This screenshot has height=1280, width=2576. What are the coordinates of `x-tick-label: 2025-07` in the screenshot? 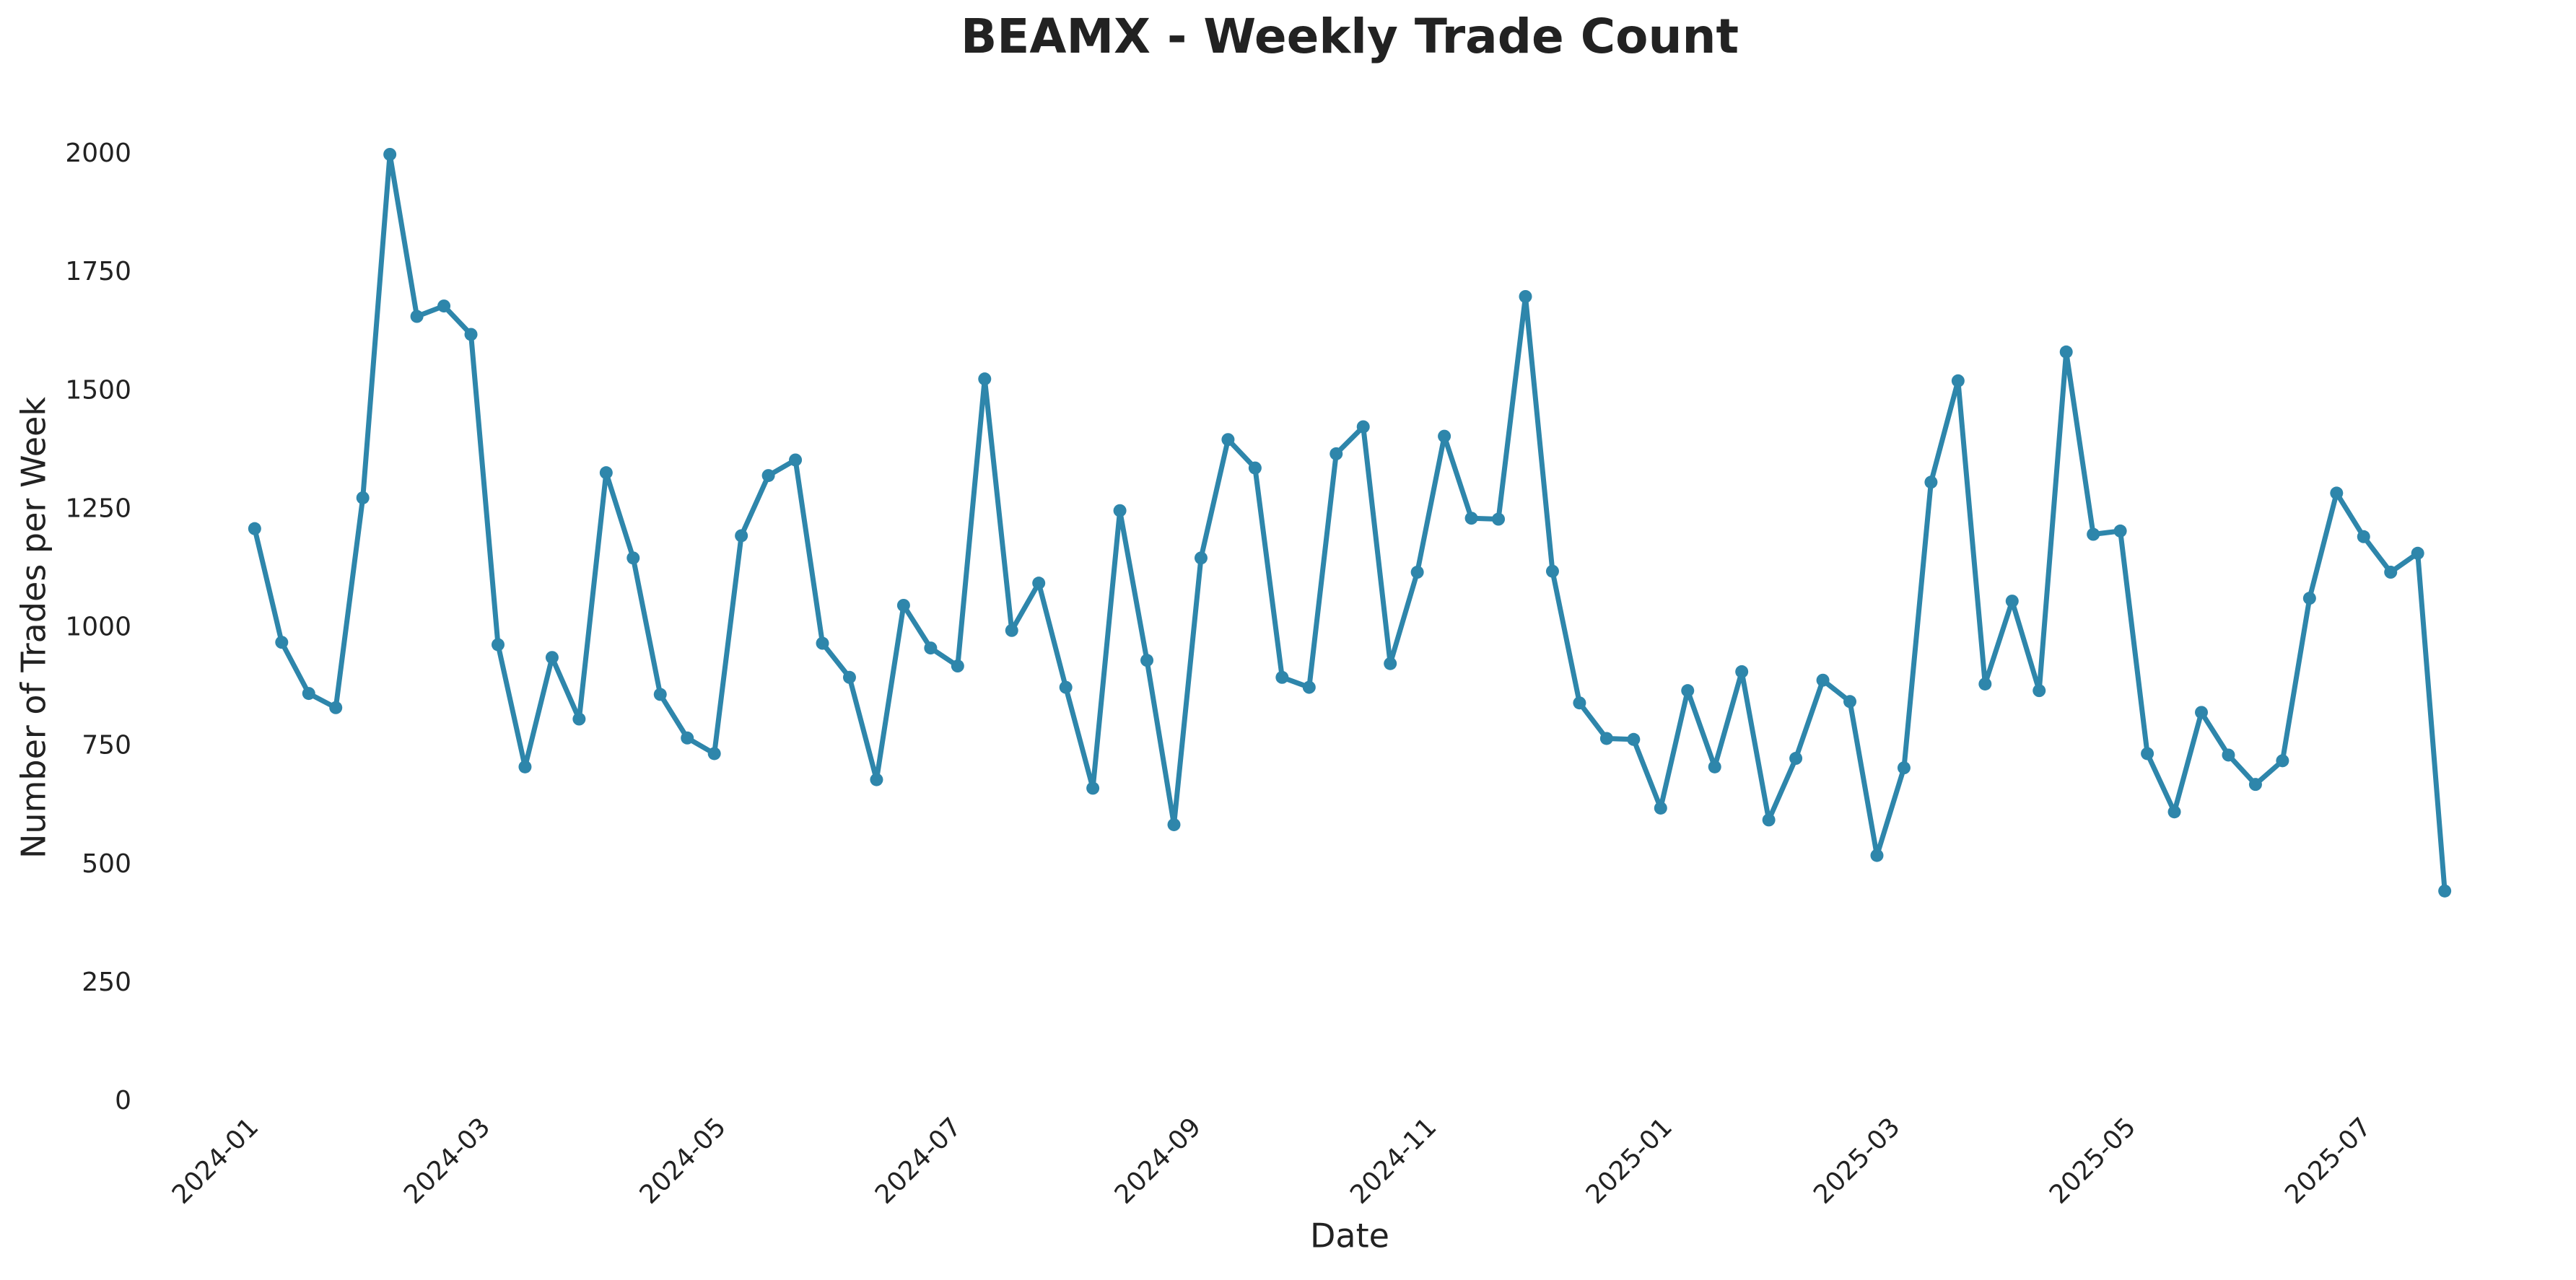 It's located at (2328, 1160).